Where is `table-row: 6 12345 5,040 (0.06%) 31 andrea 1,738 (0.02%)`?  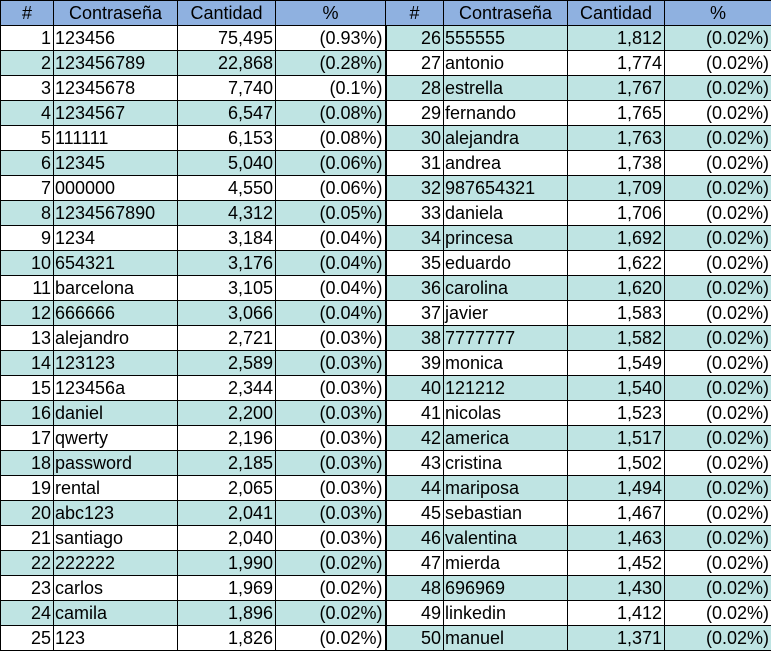
table-row: 6 12345 5,040 (0.06%) 31 andrea 1,738 (0.02%) is located at coordinates (385, 163).